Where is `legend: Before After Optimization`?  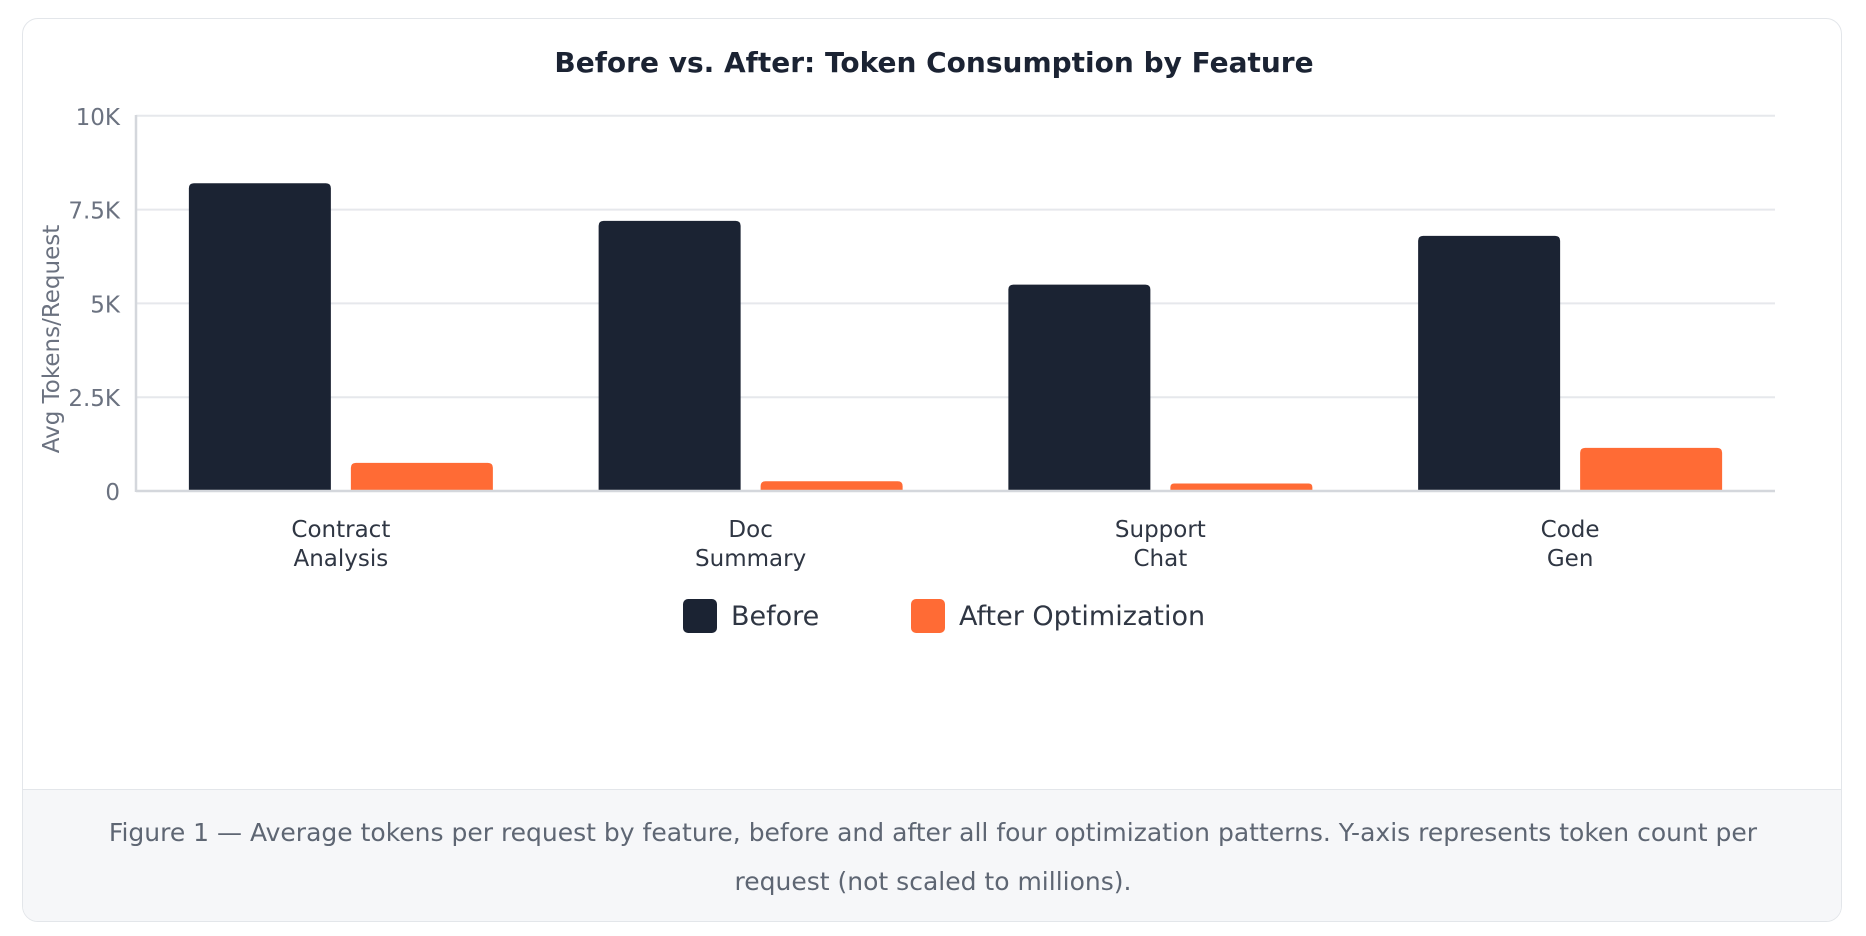 legend: Before After Optimization is located at coordinates (944, 616).